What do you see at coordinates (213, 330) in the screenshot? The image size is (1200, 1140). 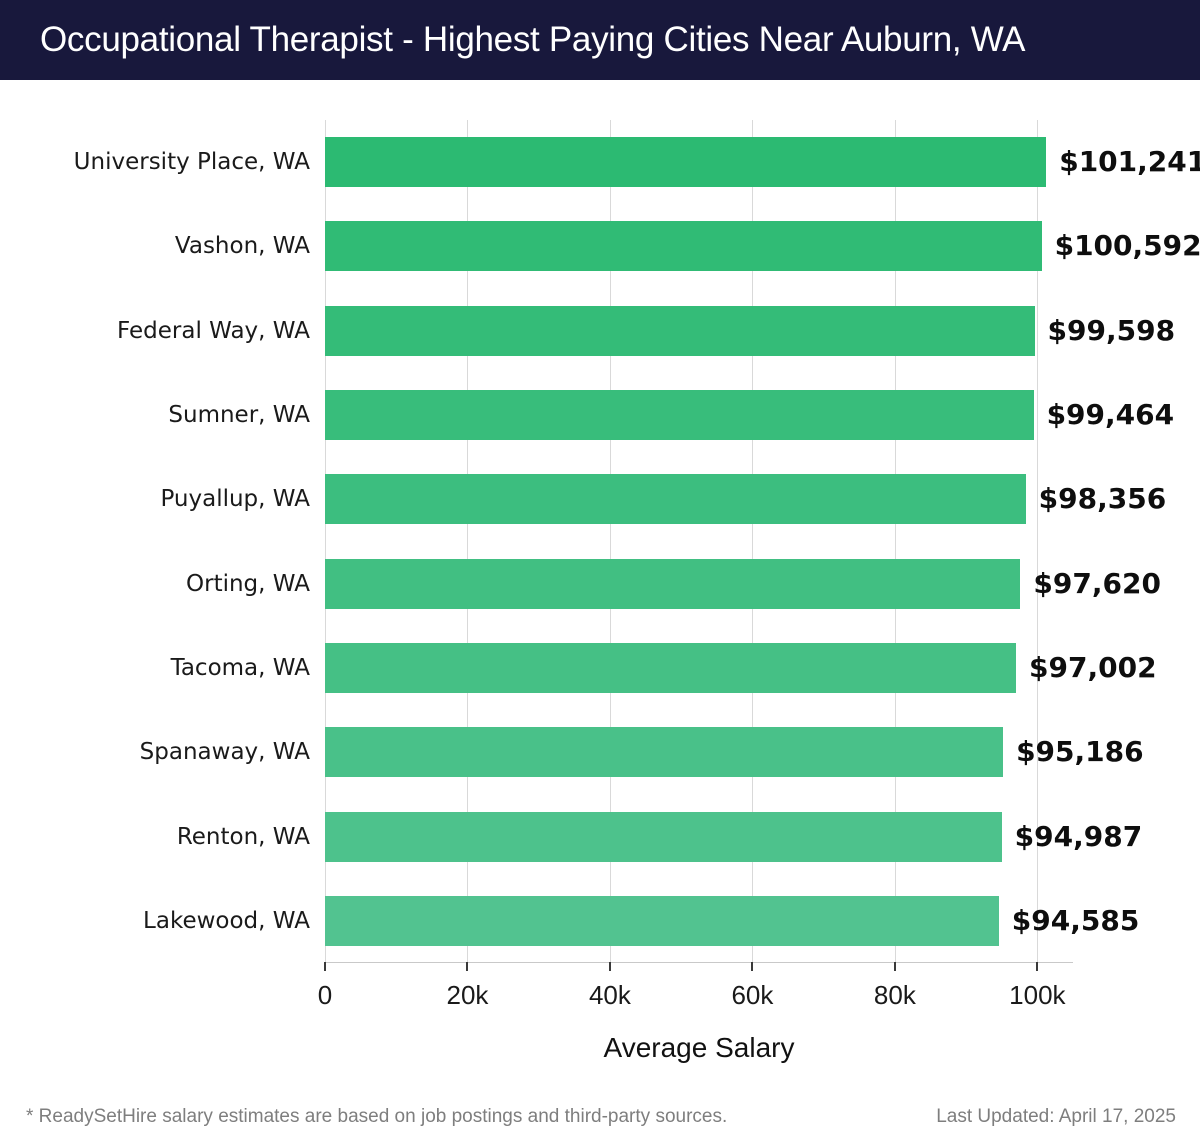 I see `category-label: Federal Way, WA` at bounding box center [213, 330].